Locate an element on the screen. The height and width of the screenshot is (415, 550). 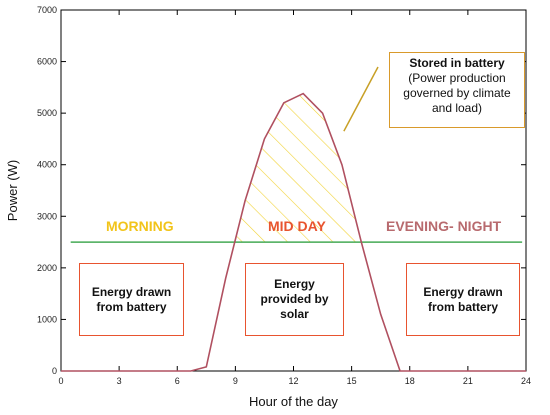
y-tick-label: 5000 is located at coordinates (47, 113).